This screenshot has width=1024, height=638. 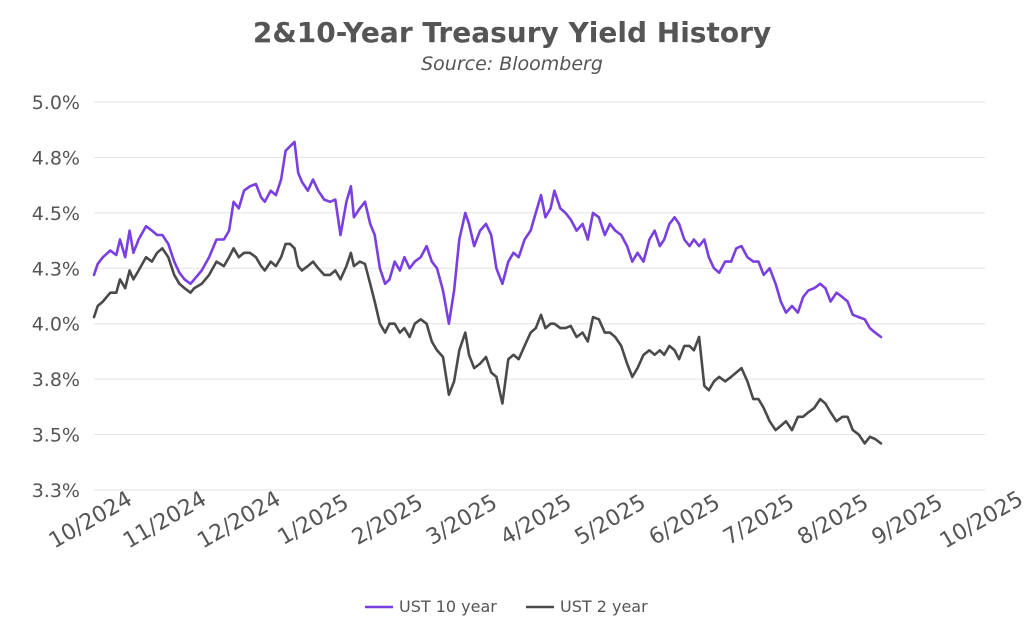 What do you see at coordinates (56, 214) in the screenshot?
I see `y-tick-label: 4.5%` at bounding box center [56, 214].